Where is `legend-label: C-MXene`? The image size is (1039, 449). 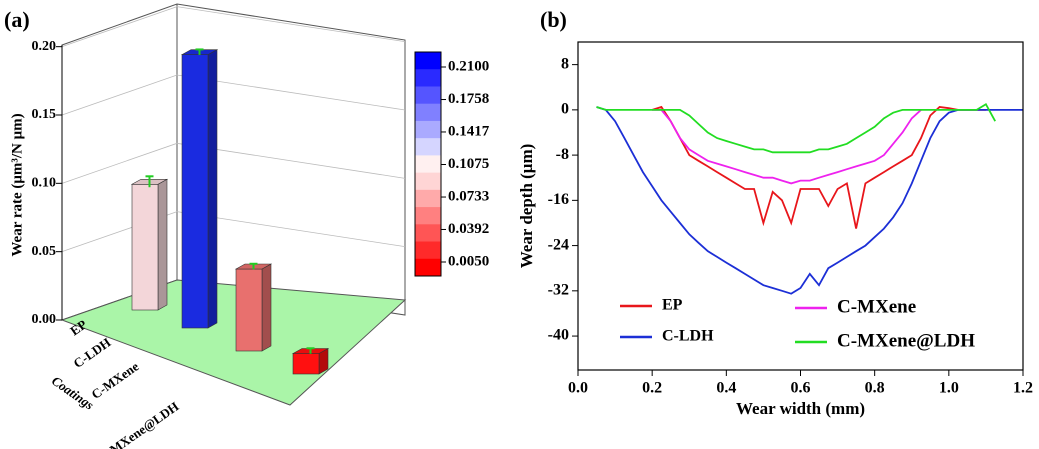
legend-label: C-MXene is located at coordinates (876, 306).